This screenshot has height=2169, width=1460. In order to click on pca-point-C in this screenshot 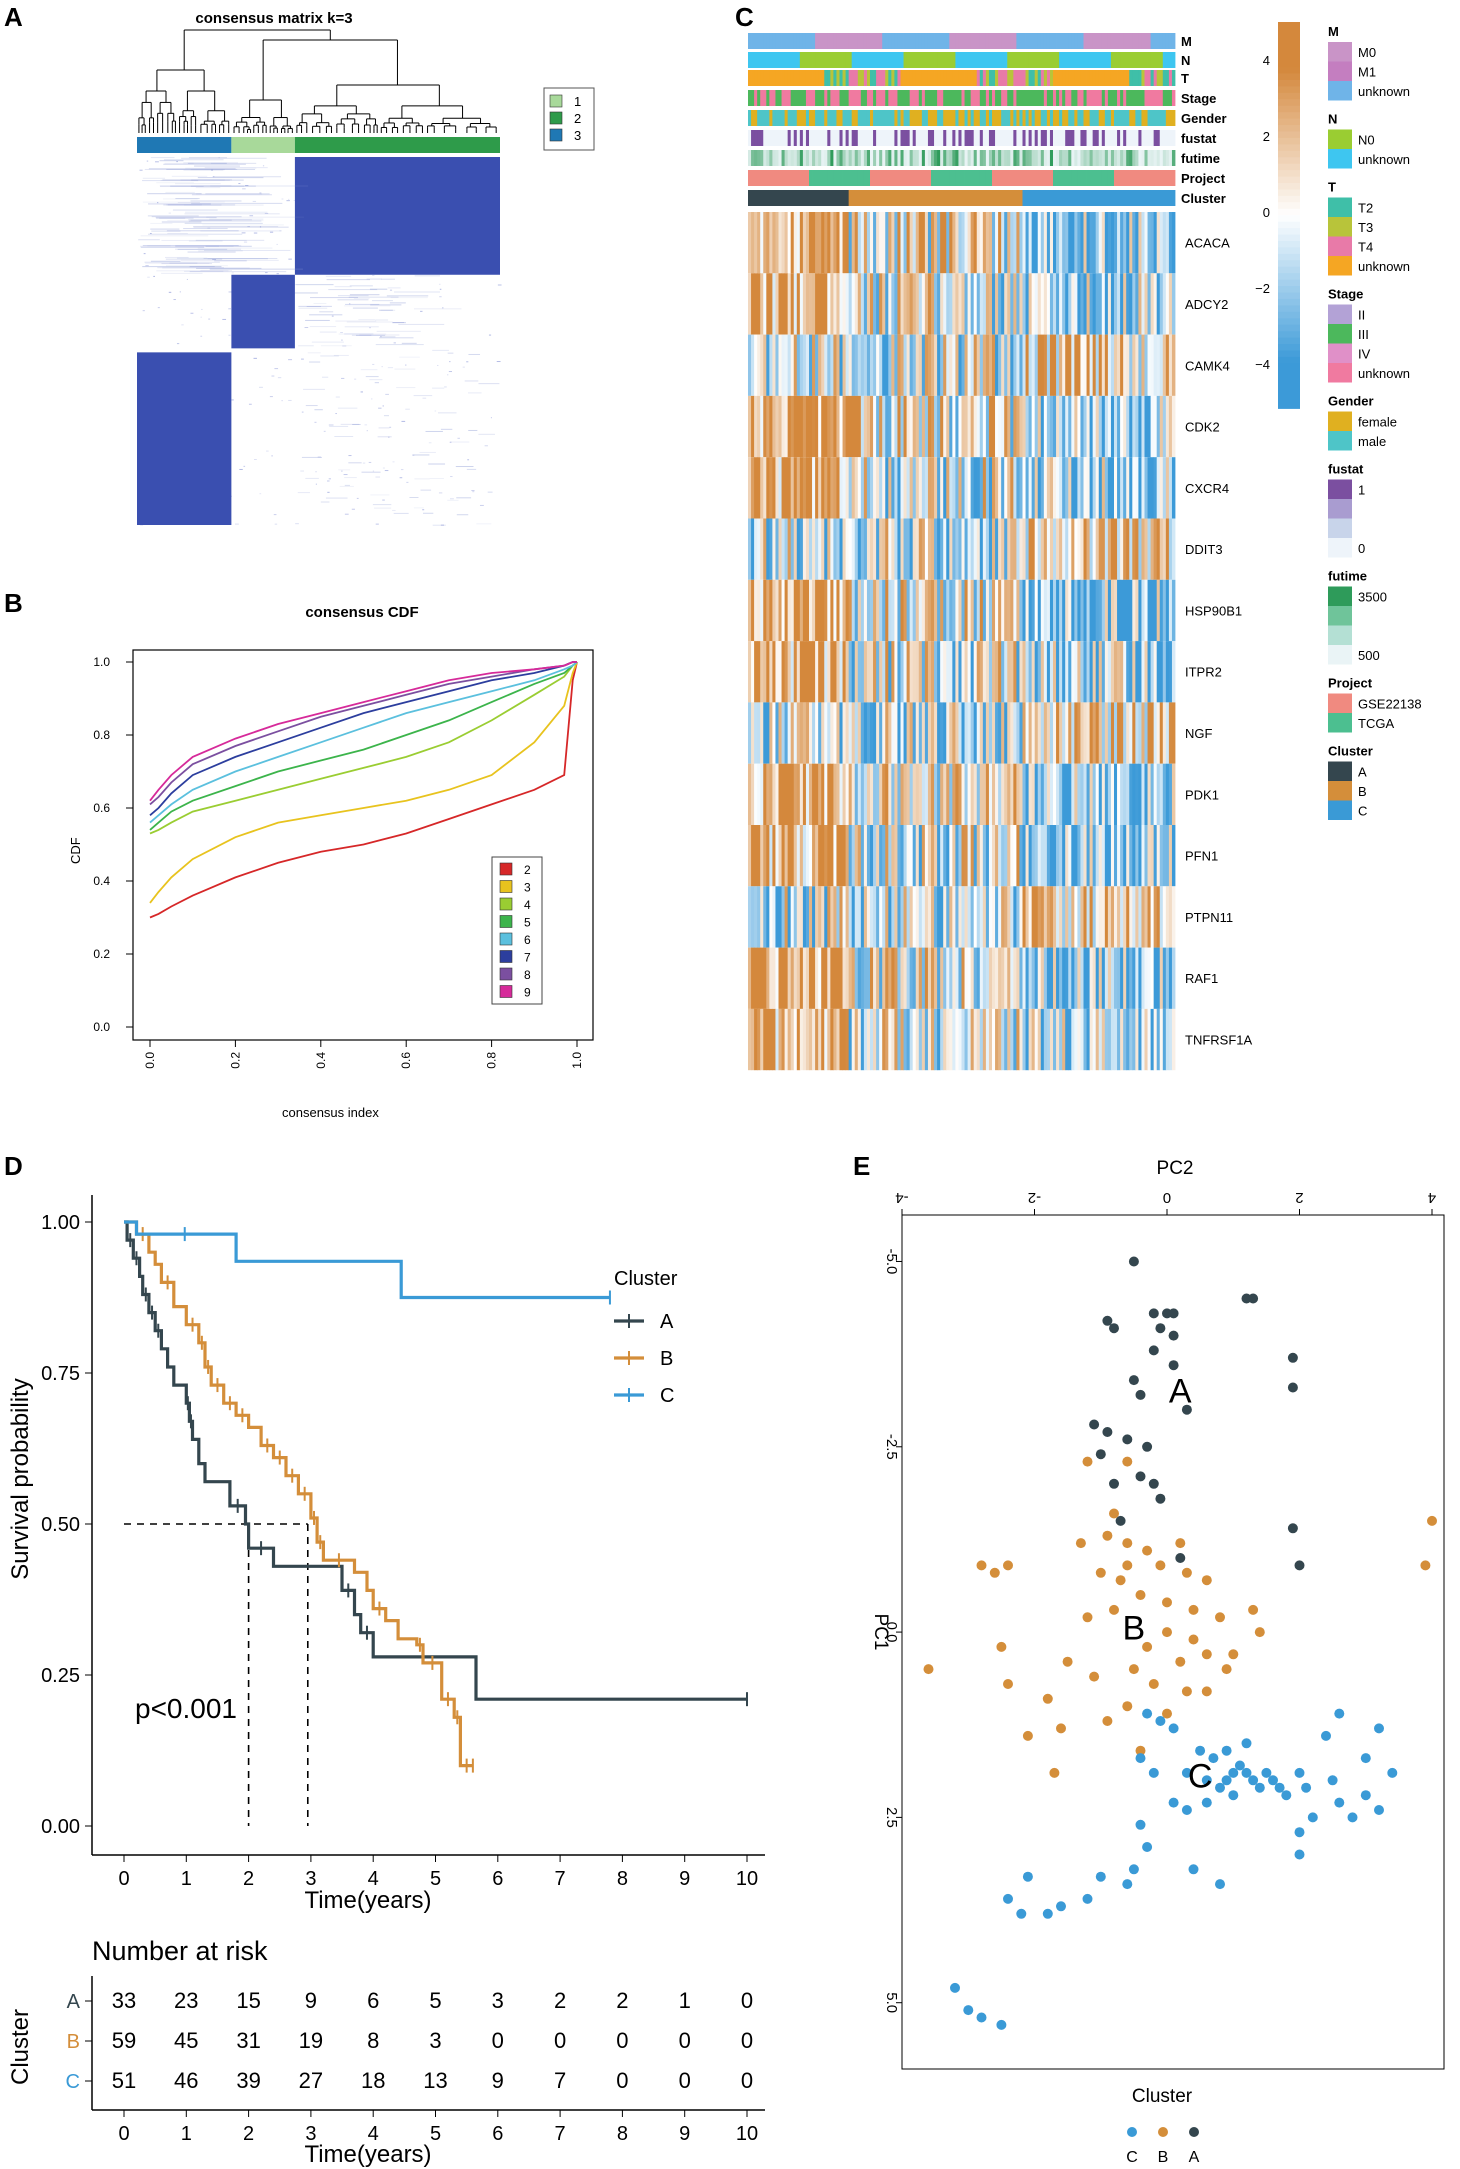, I will do `click(1233, 1795)`.